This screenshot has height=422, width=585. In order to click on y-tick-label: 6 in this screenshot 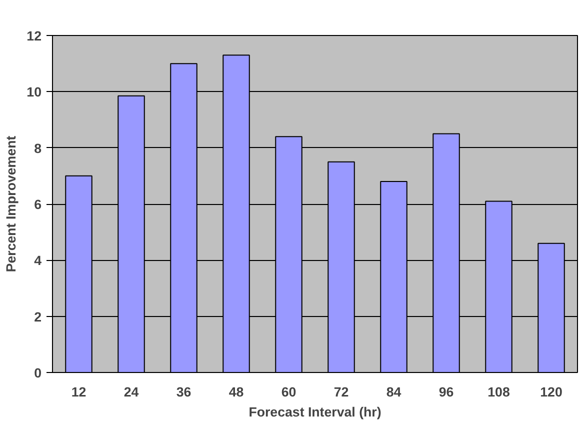, I will do `click(38, 204)`.